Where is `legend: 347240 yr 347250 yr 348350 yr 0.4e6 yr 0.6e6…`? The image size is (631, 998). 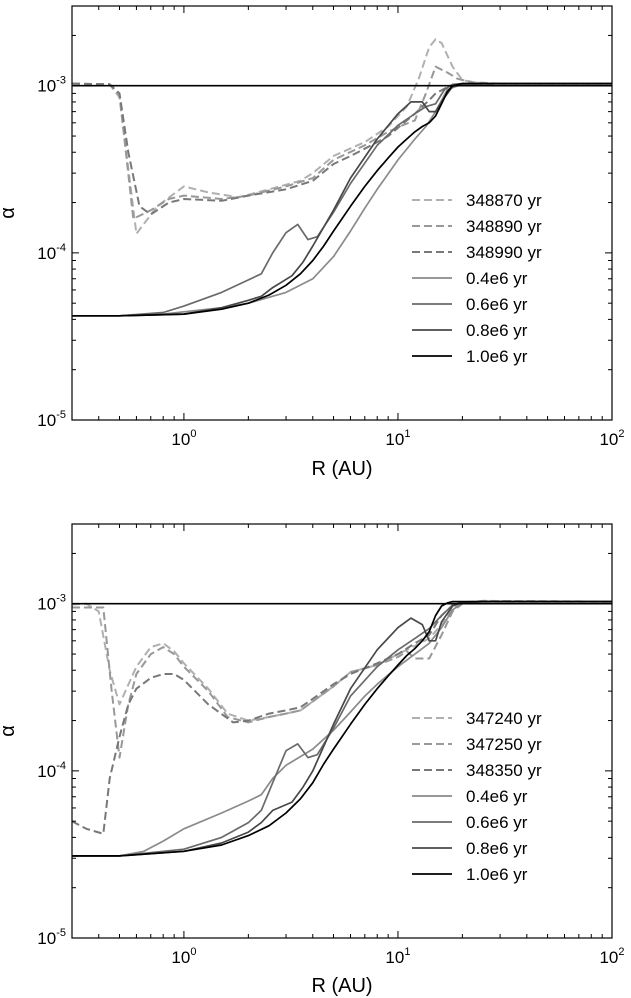 legend: 347240 yr 347250 yr 348350 yr 0.4e6 yr 0.6e6… is located at coordinates (477, 796).